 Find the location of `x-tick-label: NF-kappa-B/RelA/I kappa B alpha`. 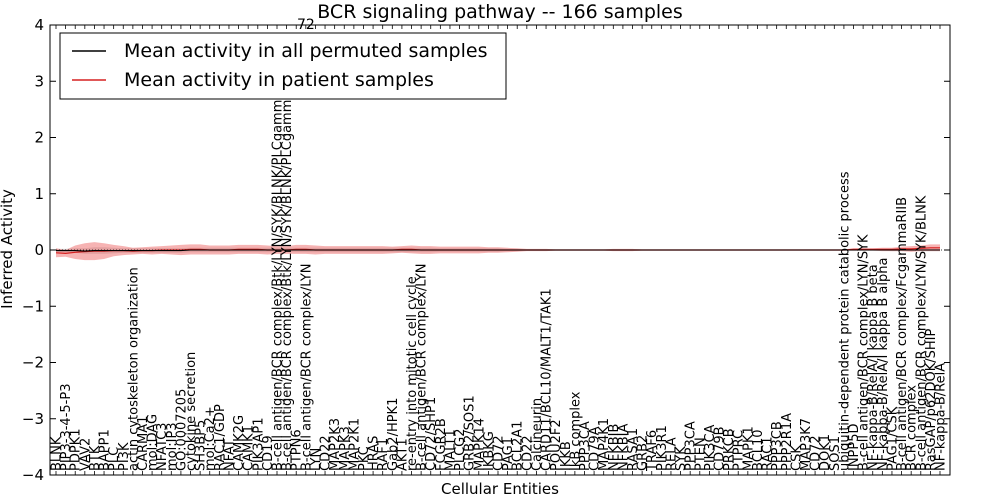

x-tick-label: NF-kappa-B/RelA/I kappa B alpha is located at coordinates (883, 364).